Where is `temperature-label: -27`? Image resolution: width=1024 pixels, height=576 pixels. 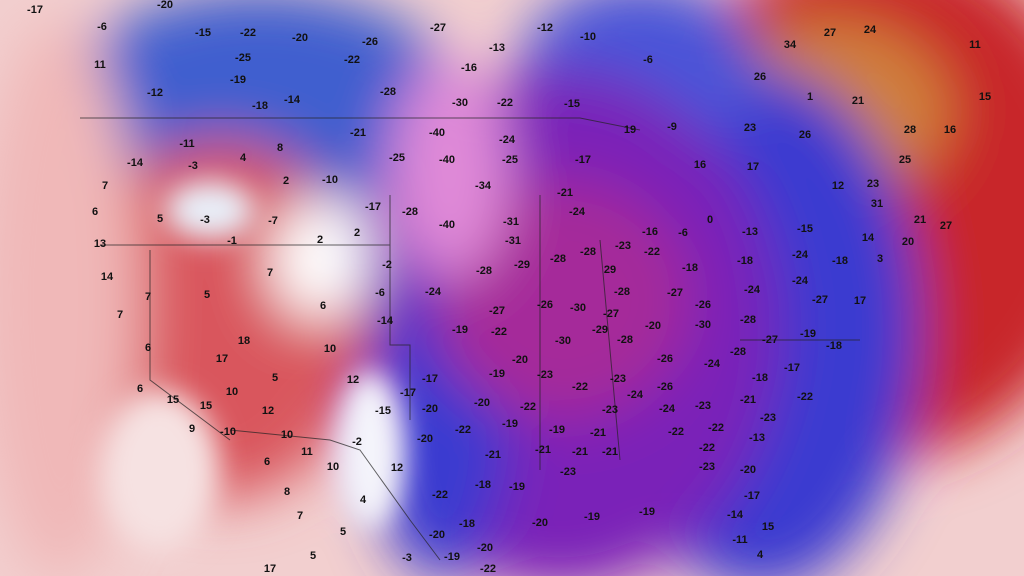
temperature-label: -27 is located at coordinates (611, 314).